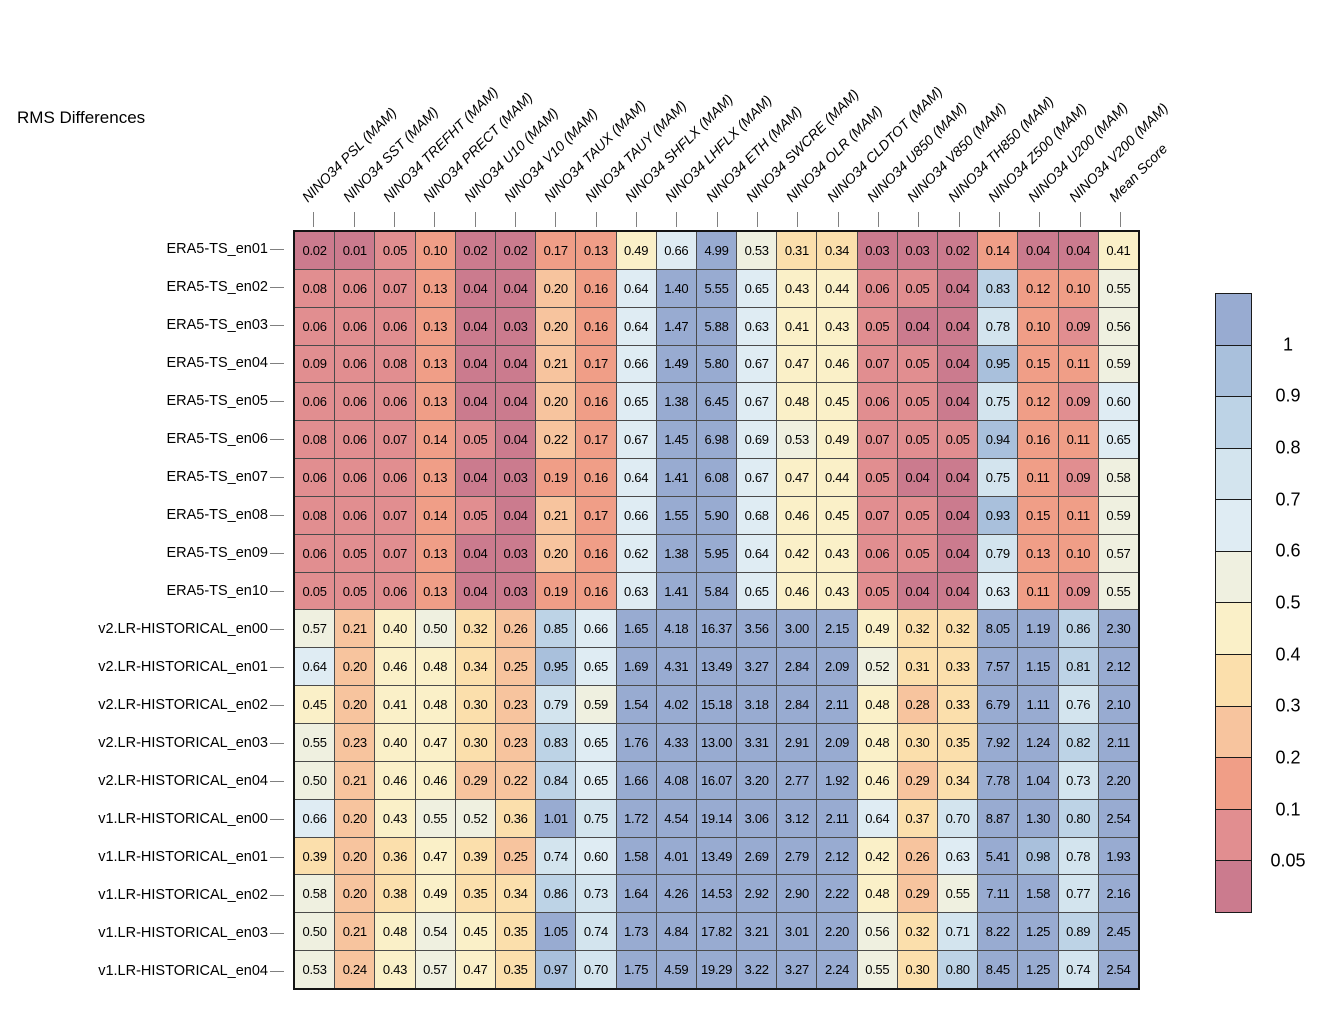 Image resolution: width=1325 pixels, height=1011 pixels. Describe the element at coordinates (676, 856) in the screenshot. I see `heatmap-cell: 4.01` at that location.